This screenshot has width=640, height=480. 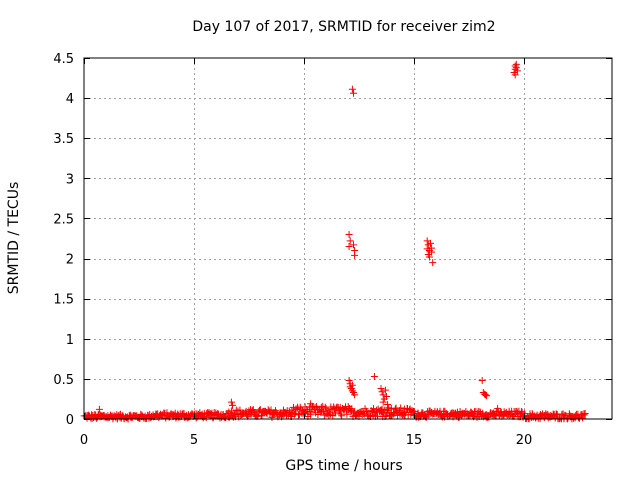 What do you see at coordinates (70, 99) in the screenshot?
I see `y-tick-label: 4` at bounding box center [70, 99].